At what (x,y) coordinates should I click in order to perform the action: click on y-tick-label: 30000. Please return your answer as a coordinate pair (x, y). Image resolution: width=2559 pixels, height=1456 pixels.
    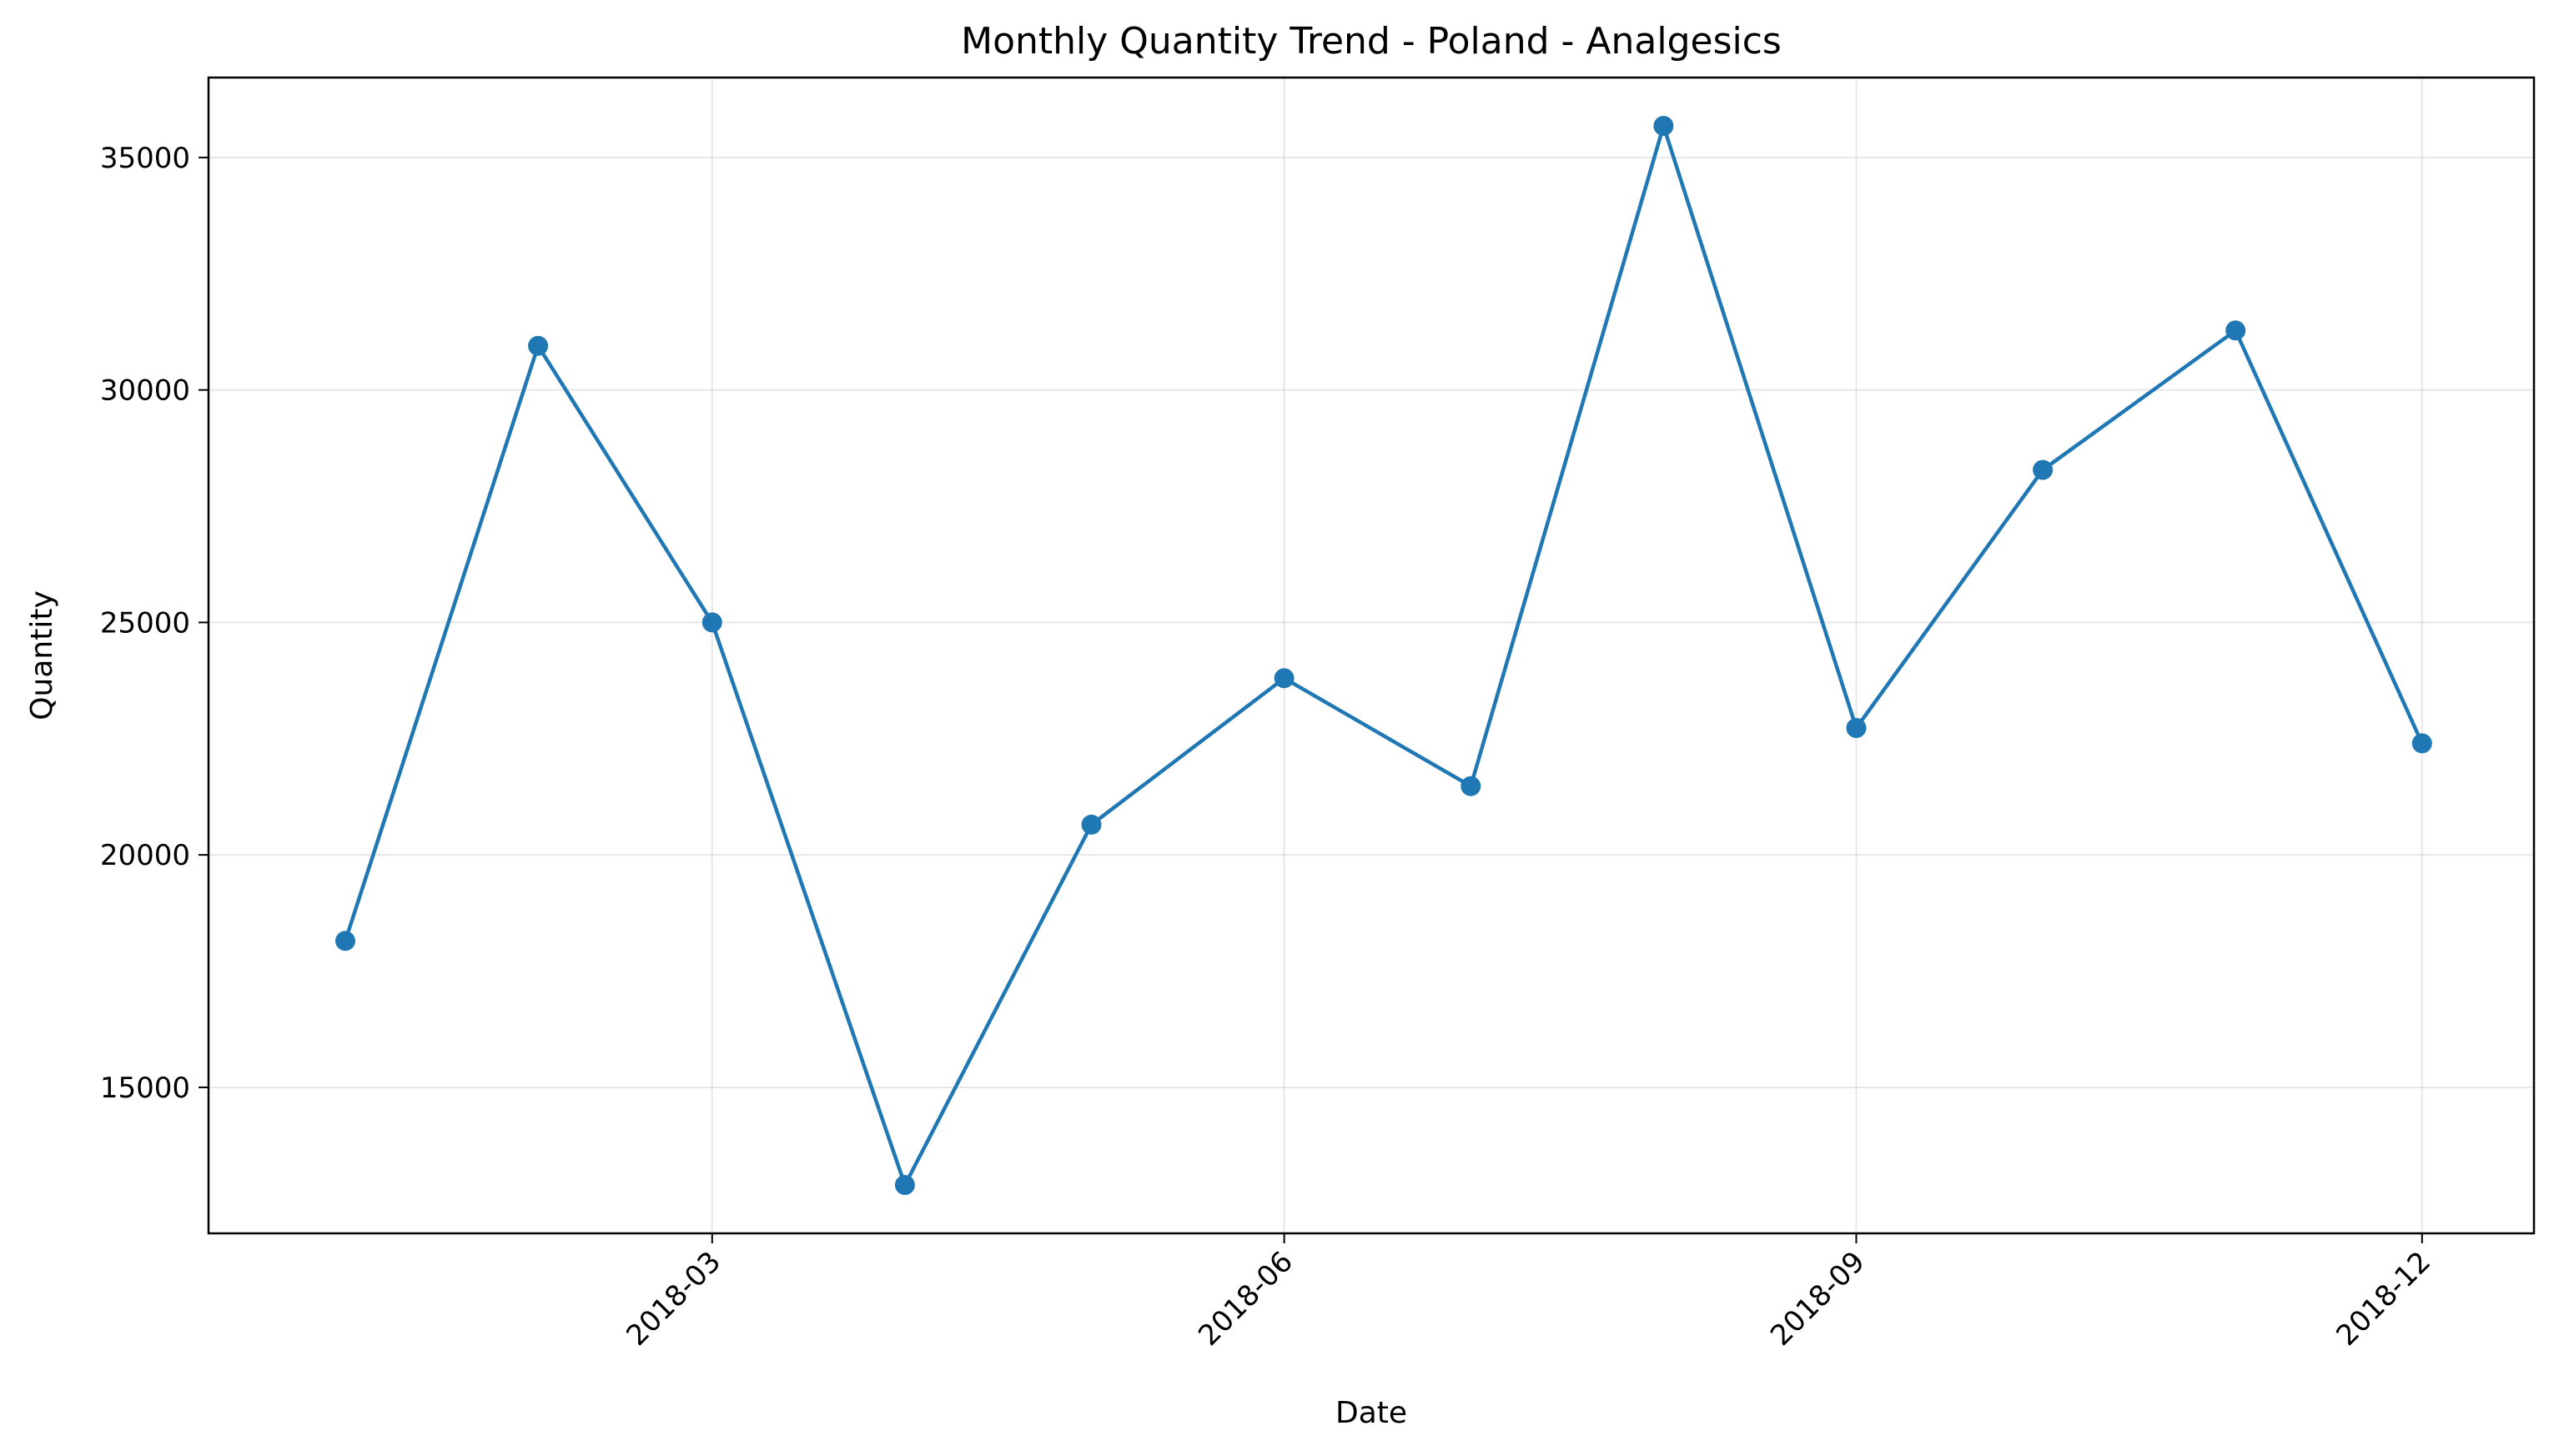
    Looking at the image, I should click on (145, 391).